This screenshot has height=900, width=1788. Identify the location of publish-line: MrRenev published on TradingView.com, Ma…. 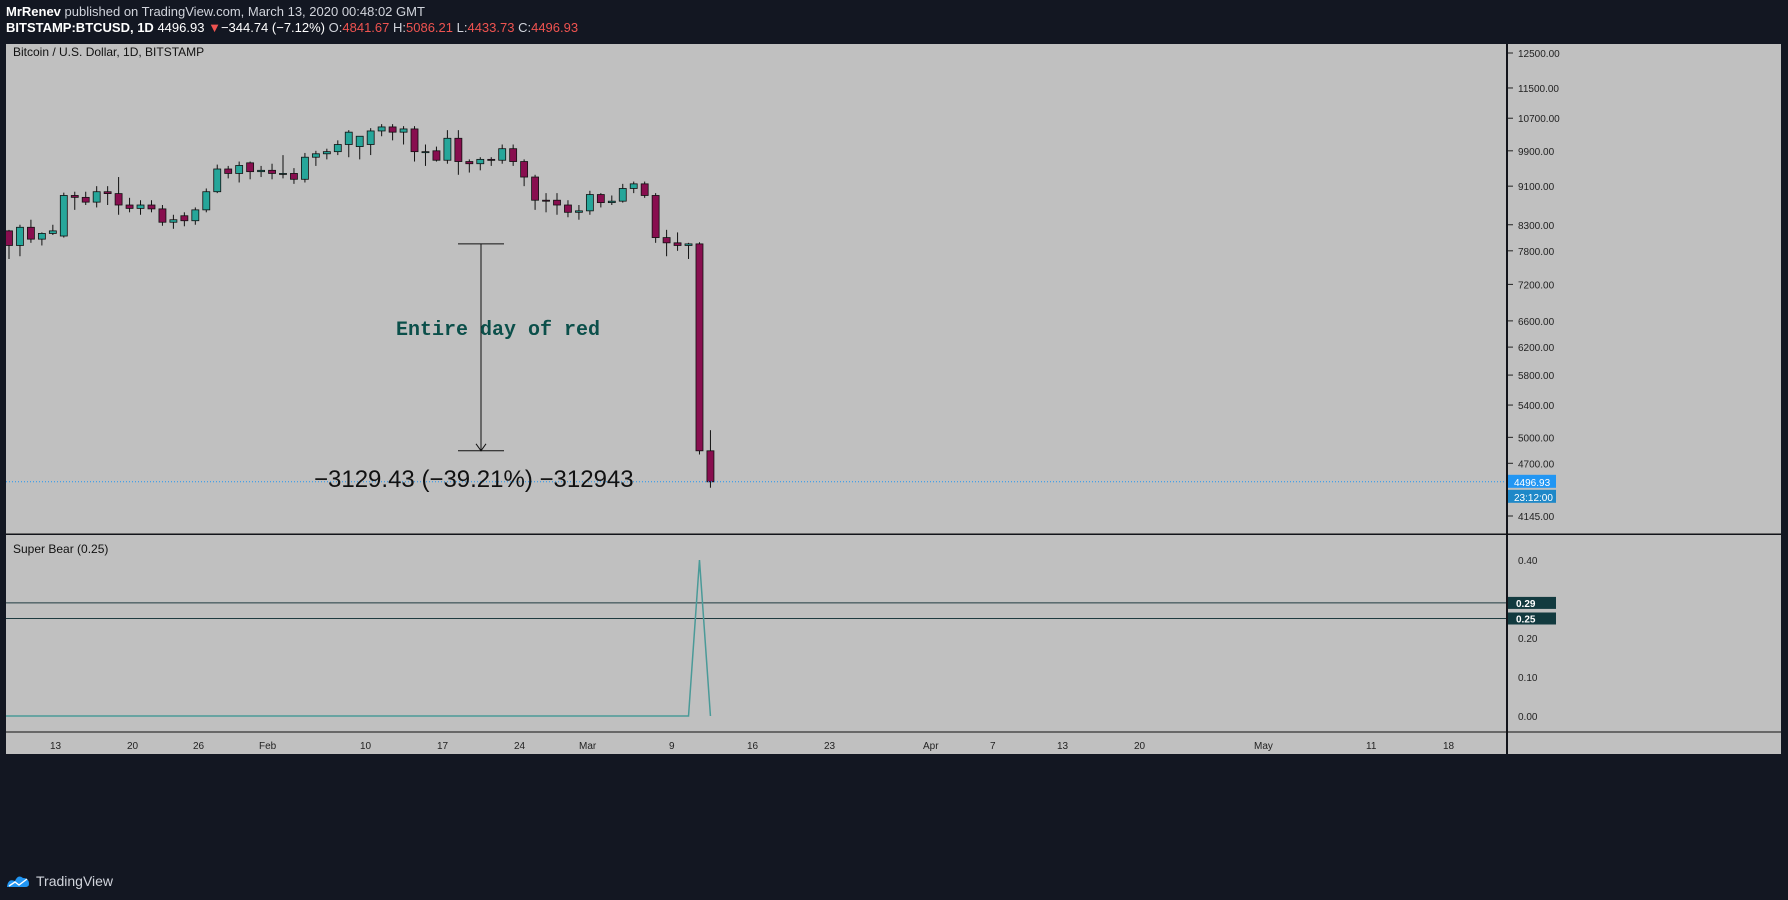
(891, 12).